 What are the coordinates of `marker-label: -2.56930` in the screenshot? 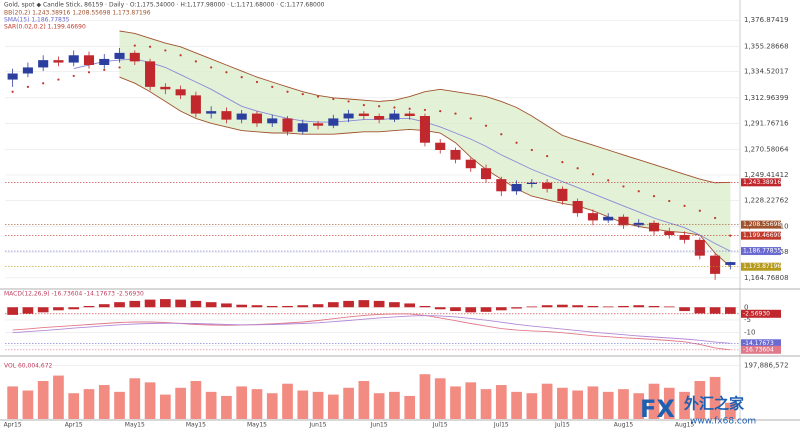 It's located at (756, 313).